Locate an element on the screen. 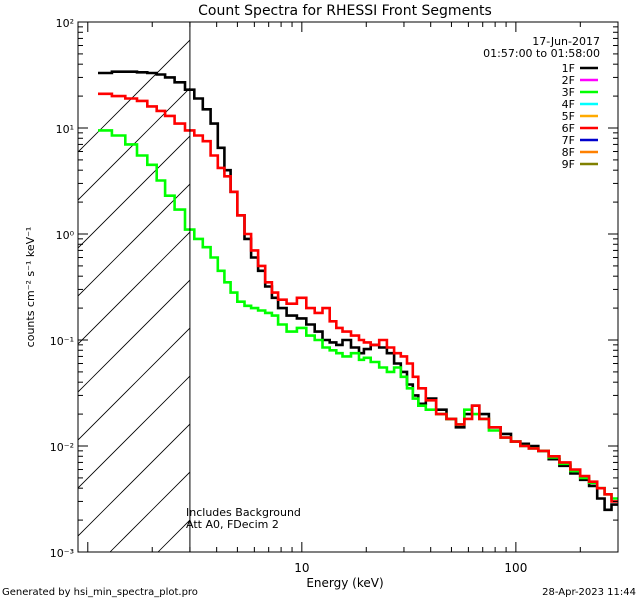  legend-label: 5F is located at coordinates (568, 116).